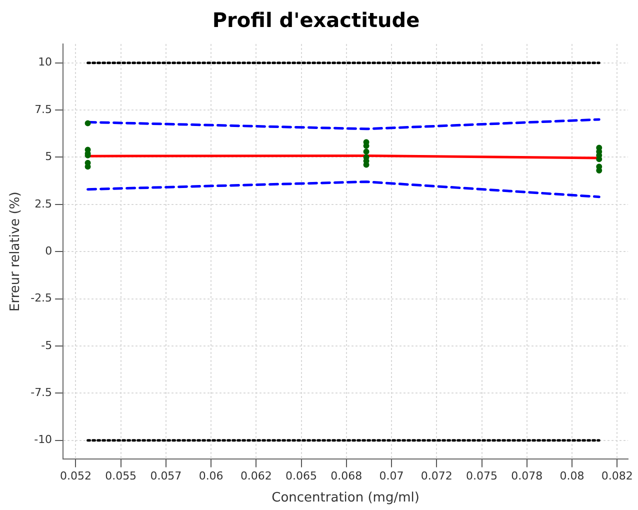 The height and width of the screenshot is (510, 638). I want to click on x-axis-title: Concentration (mg/ml), so click(346, 498).